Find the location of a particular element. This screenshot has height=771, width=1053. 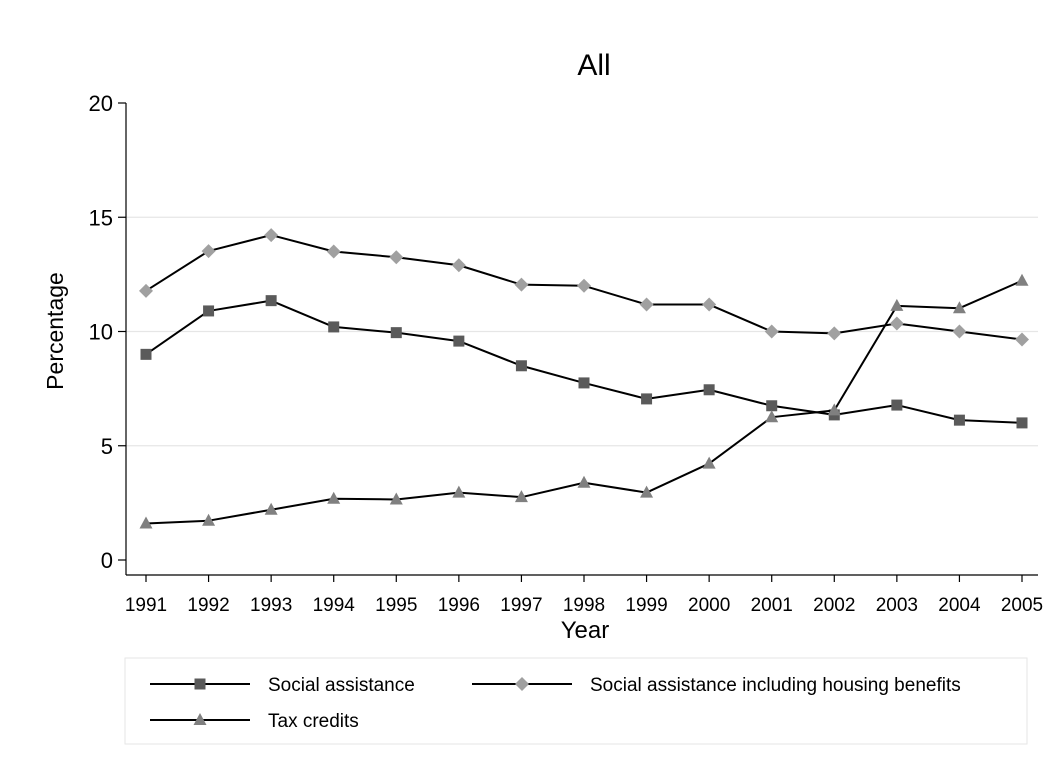

legend-item-tax-credits: Tax credits is located at coordinates (254, 721).